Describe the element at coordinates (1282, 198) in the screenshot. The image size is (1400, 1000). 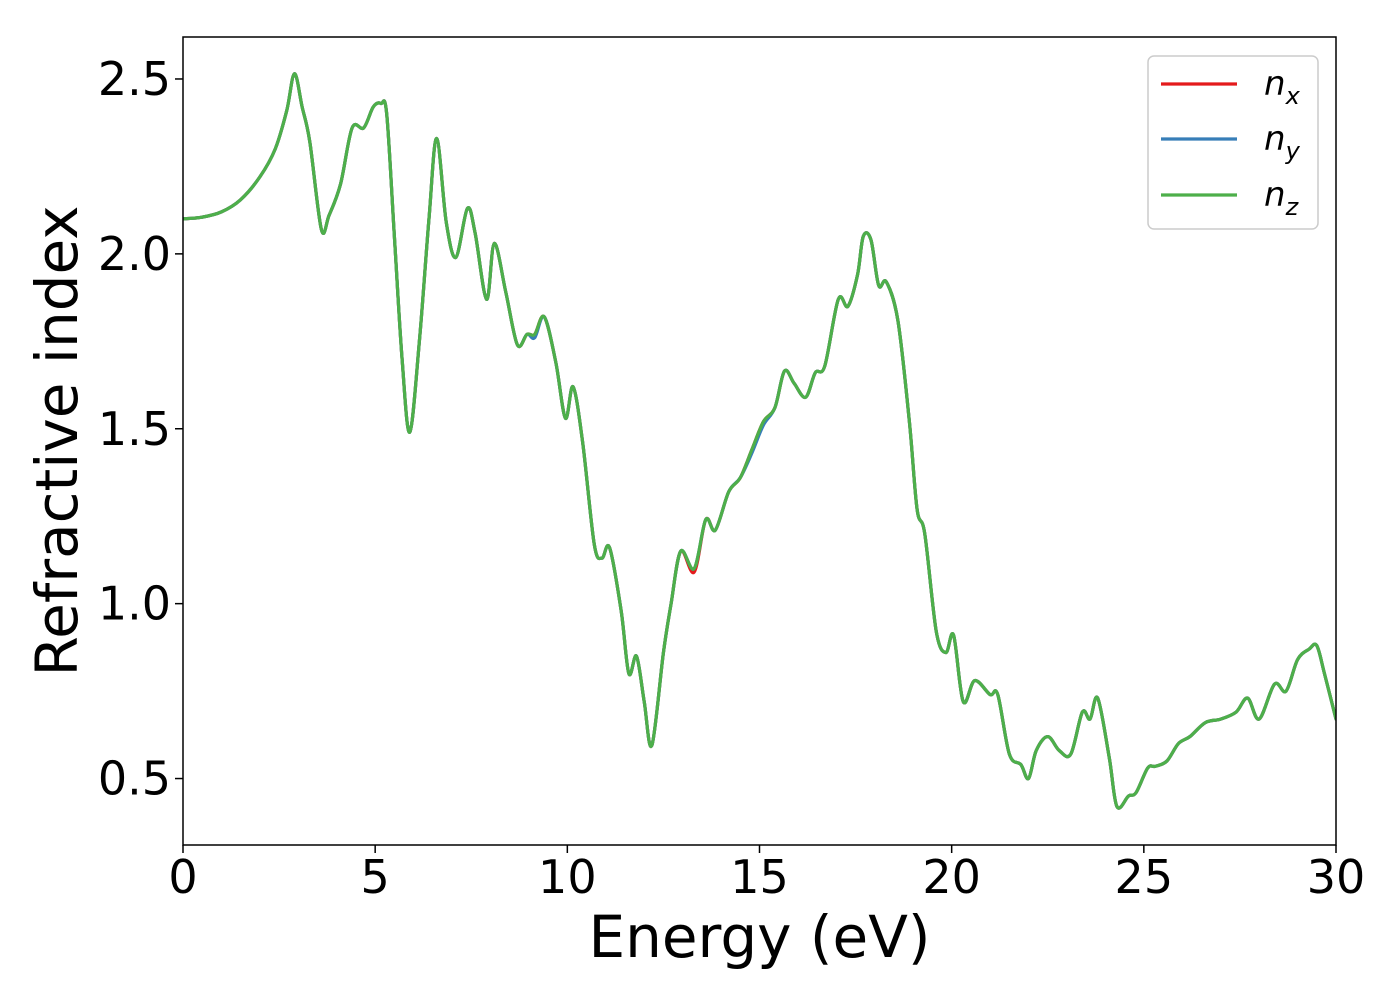
I see `legend-label-n-z: nz` at that location.